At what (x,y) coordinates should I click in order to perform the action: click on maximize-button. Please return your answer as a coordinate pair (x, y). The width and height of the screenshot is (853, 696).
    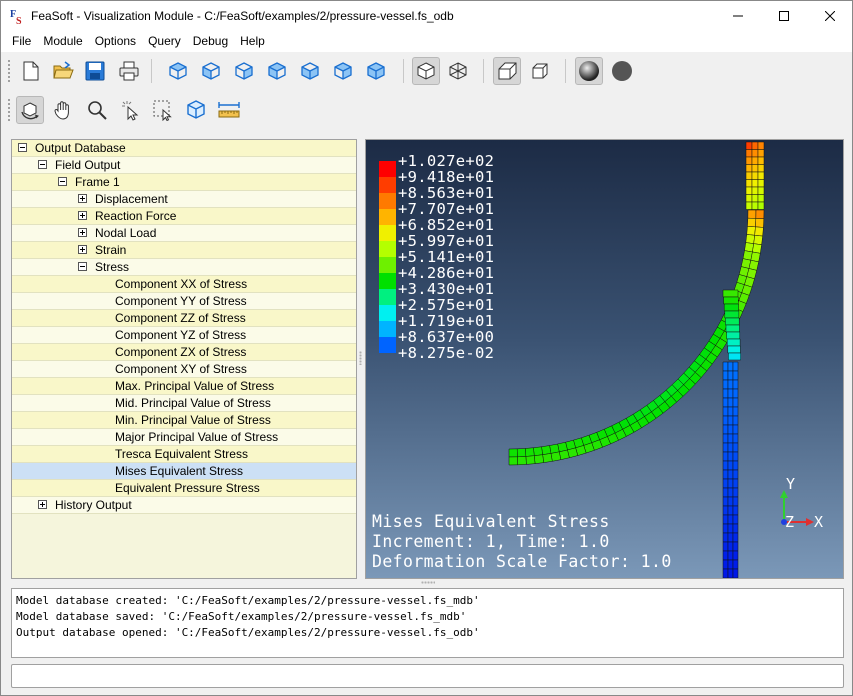
    Looking at the image, I should click on (784, 16).